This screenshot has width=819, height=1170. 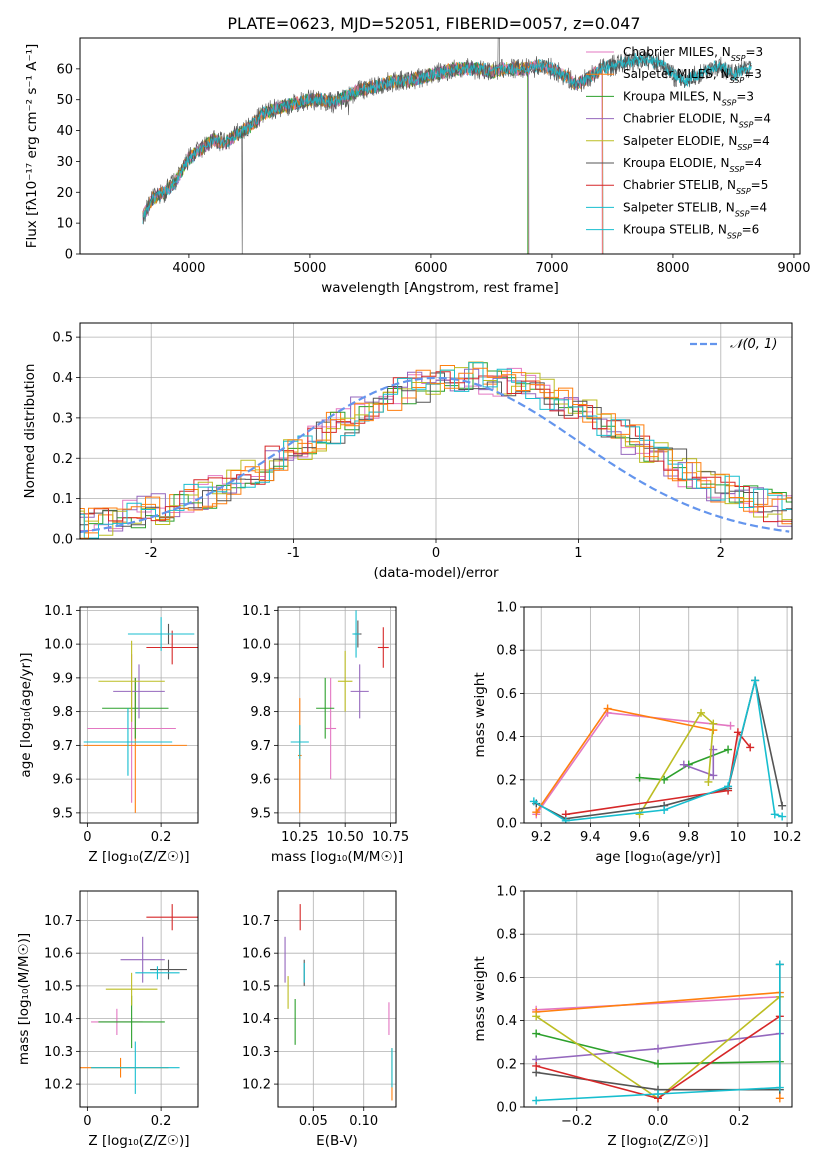 What do you see at coordinates (64, 69) in the screenshot?
I see `y-tick-label: 60` at bounding box center [64, 69].